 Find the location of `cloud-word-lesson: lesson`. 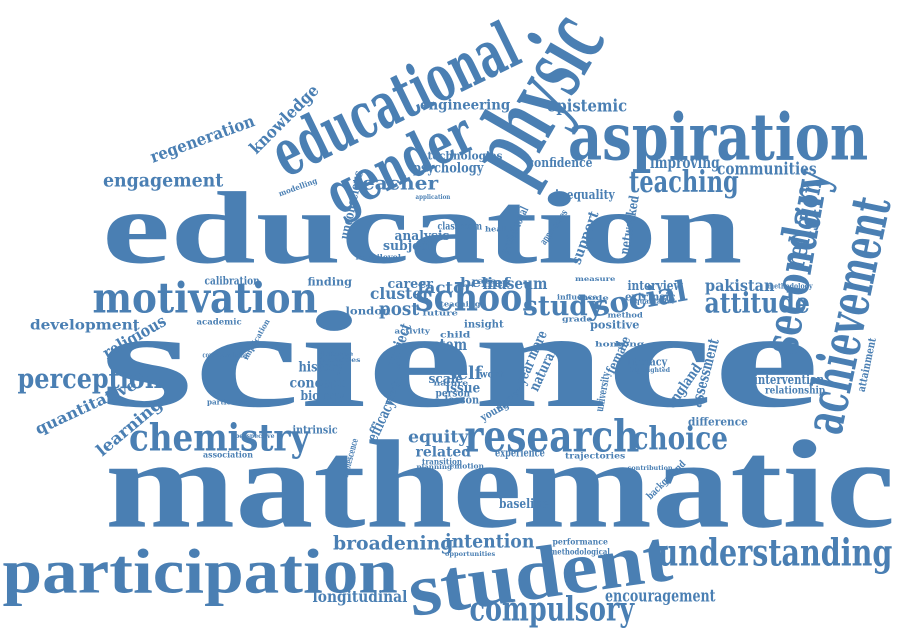

cloud-word-lesson: lesson is located at coordinates (462, 400).